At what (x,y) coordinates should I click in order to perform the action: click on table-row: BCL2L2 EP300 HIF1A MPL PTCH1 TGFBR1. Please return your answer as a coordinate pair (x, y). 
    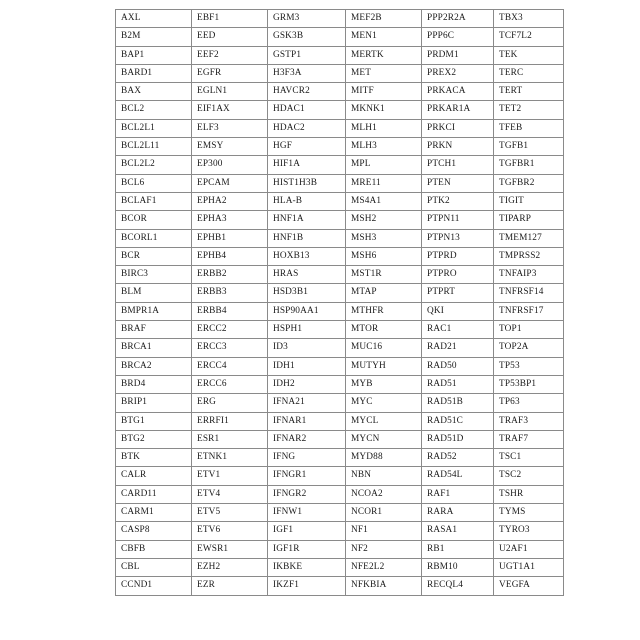
    Looking at the image, I should click on (339, 165).